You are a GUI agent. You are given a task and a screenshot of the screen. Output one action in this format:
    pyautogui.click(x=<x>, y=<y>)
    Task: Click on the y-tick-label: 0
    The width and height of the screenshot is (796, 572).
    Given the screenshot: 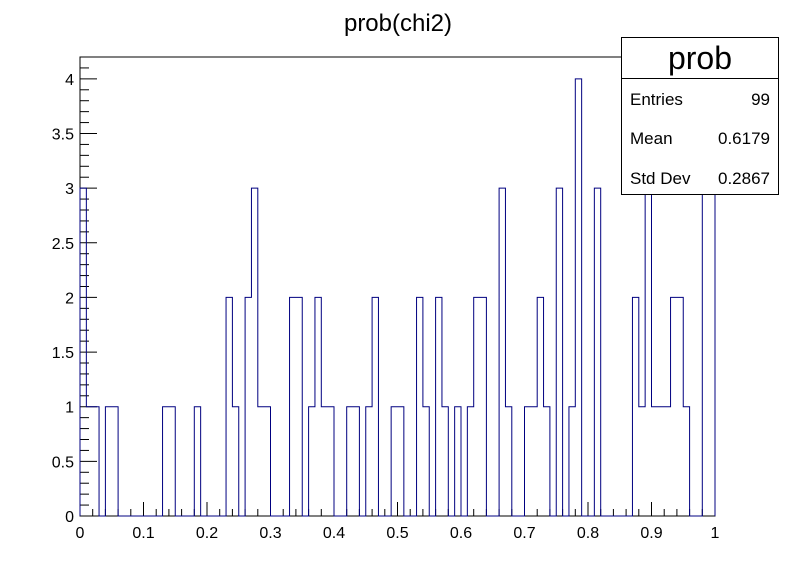 What is the action you would take?
    pyautogui.click(x=69, y=517)
    